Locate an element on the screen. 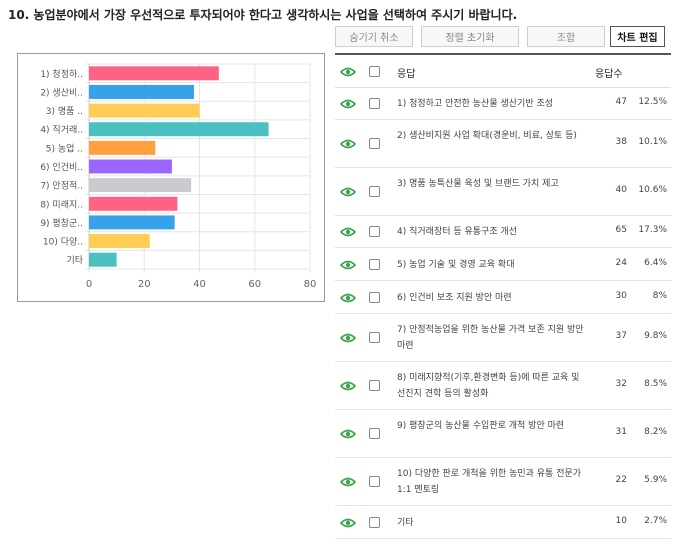  row-percent: 10.1% is located at coordinates (652, 142).